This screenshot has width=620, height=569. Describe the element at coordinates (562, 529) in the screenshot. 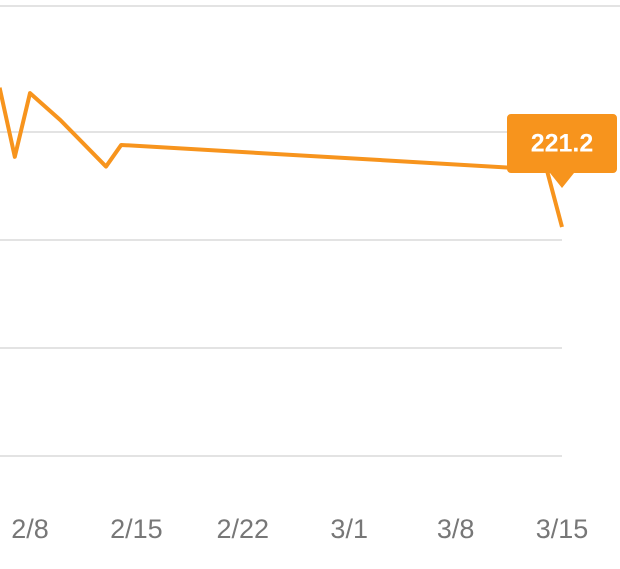

I see `x-tick-label: 3/15` at that location.